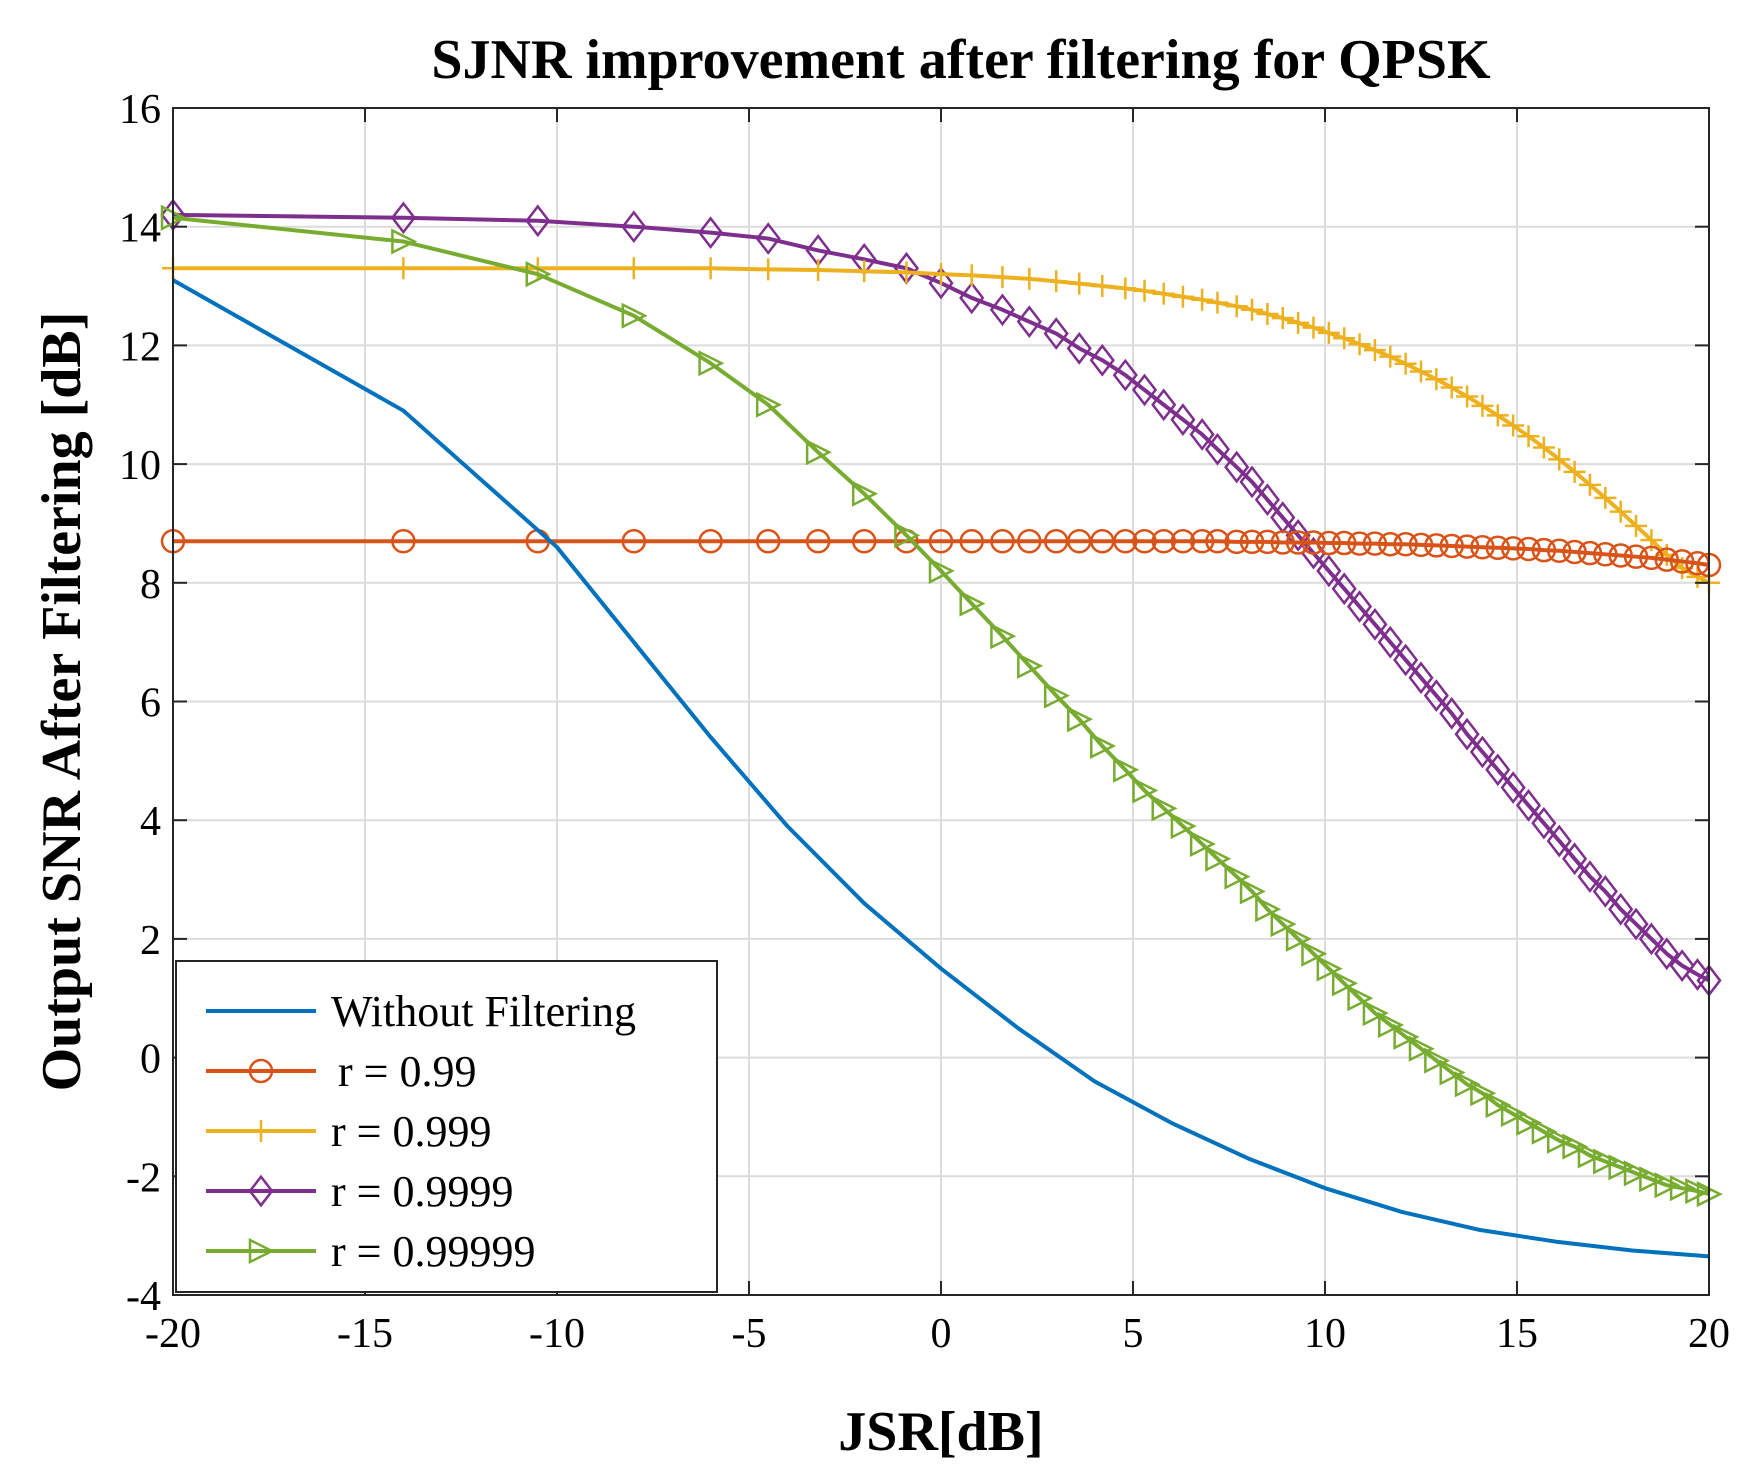 Image resolution: width=1751 pixels, height=1478 pixels. What do you see at coordinates (143, 1297) in the screenshot?
I see `y-tick-label: -4` at bounding box center [143, 1297].